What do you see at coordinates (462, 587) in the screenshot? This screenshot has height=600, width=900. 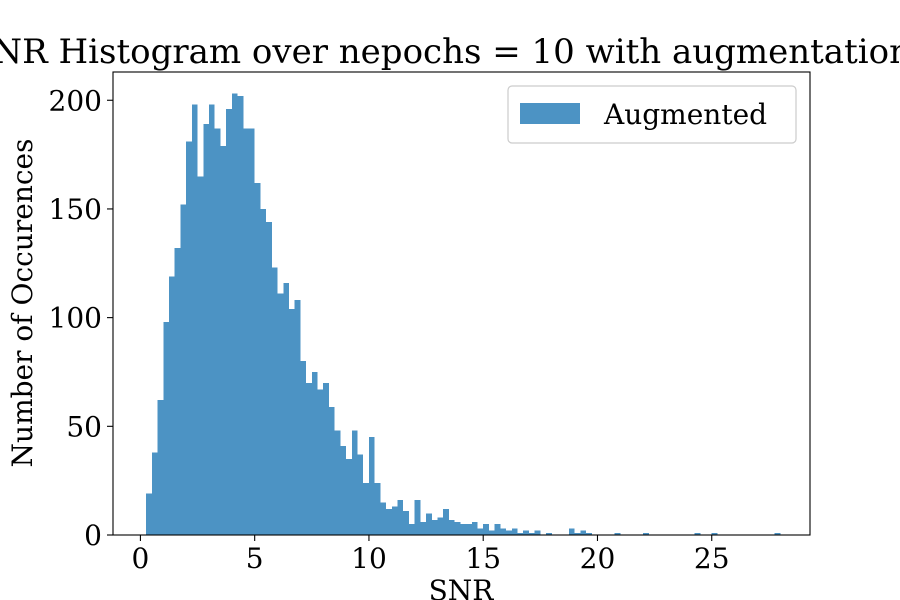 I see `x-axis-label: SNR` at bounding box center [462, 587].